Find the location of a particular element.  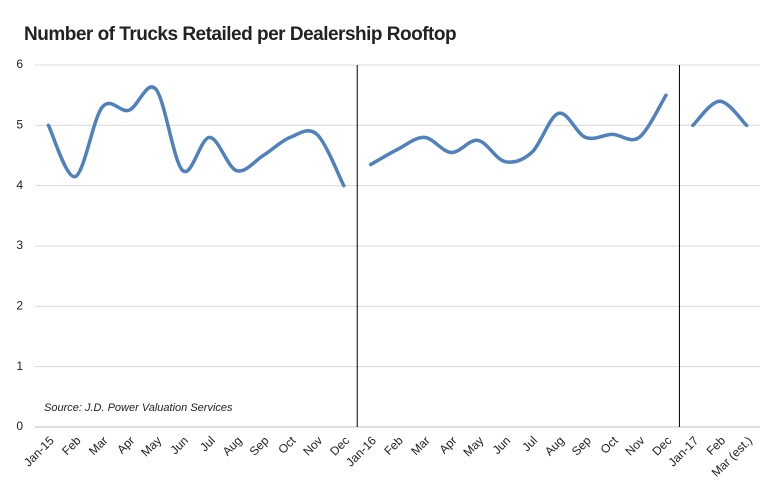

source-note: Source: J.D. Power Valuation Services is located at coordinates (138, 408).